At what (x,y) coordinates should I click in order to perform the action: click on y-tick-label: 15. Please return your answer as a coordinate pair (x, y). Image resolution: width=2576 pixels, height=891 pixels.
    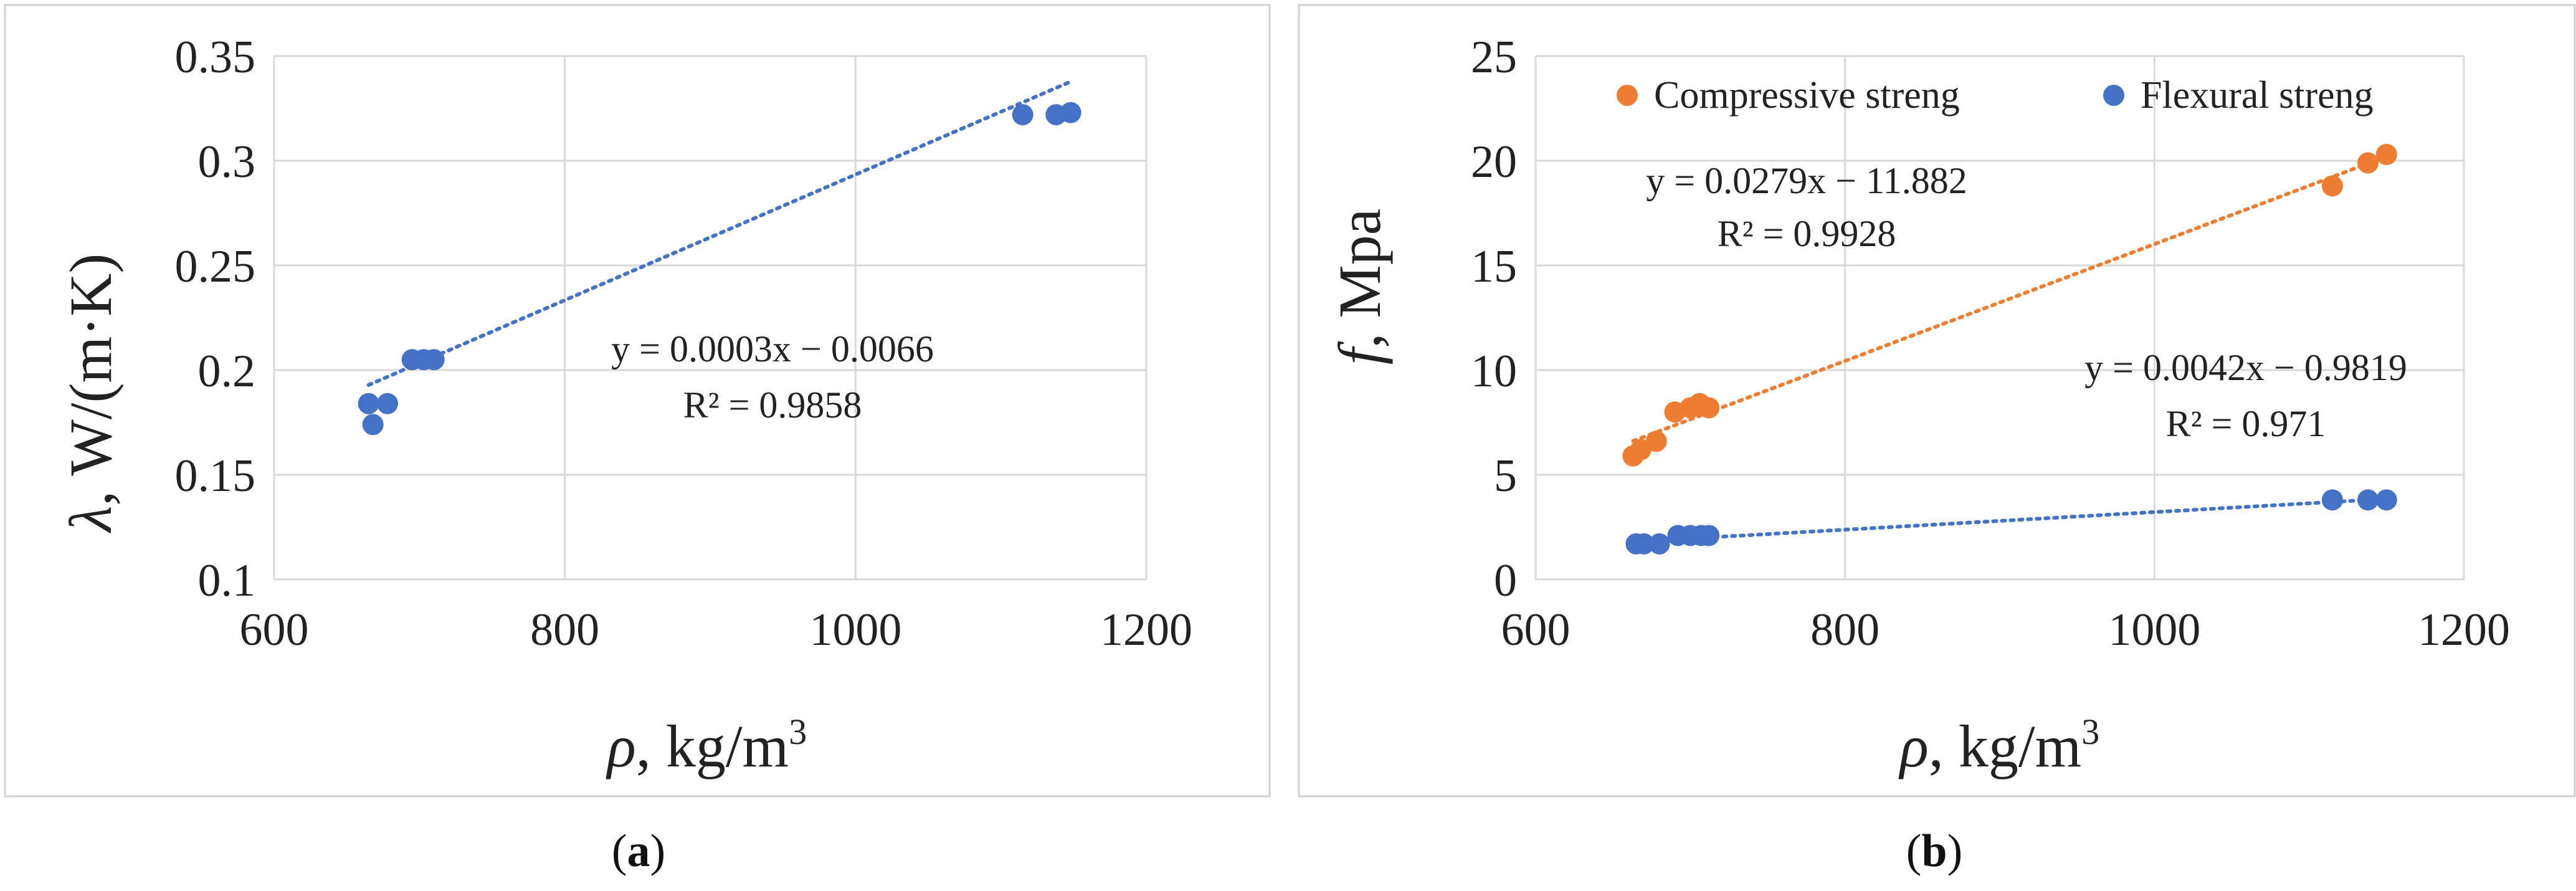
    Looking at the image, I should click on (1494, 266).